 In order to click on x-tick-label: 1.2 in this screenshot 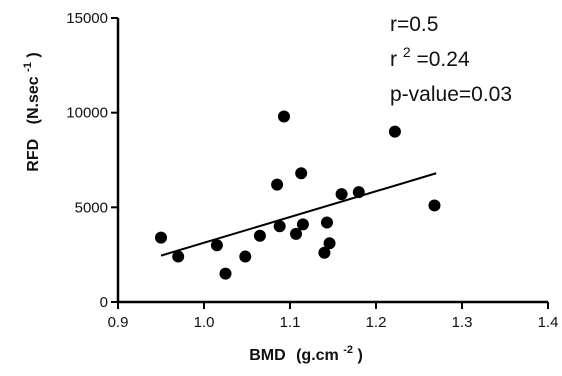, I will do `click(376, 322)`.